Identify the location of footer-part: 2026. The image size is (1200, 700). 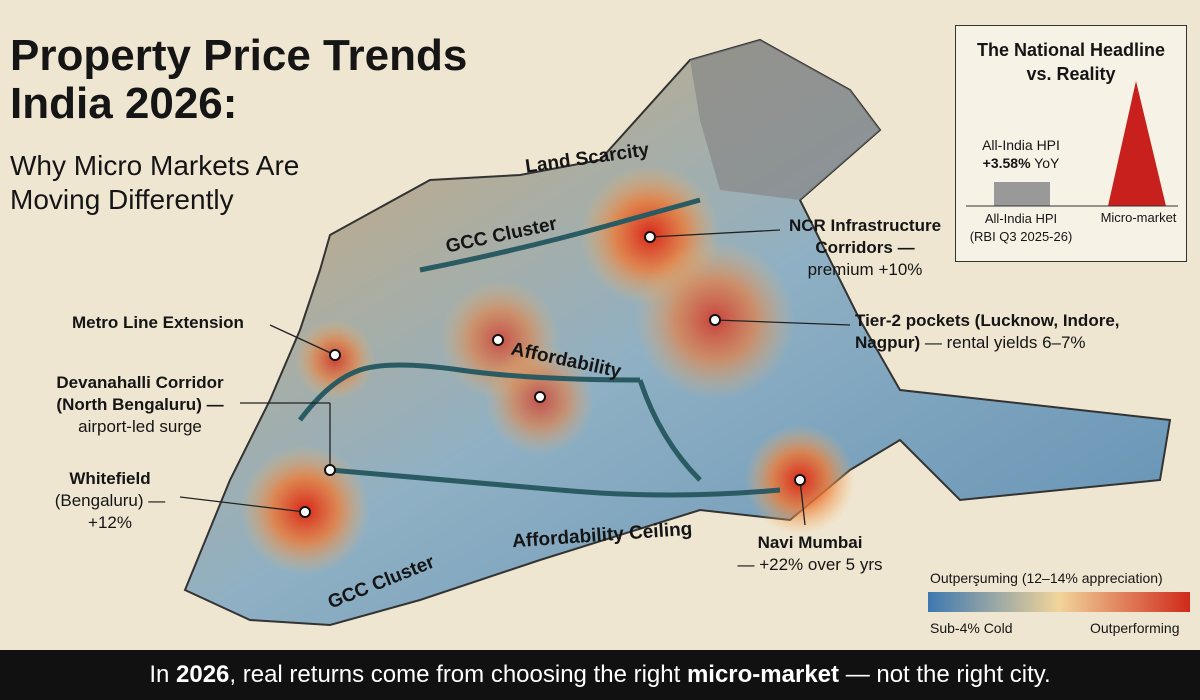
(203, 674).